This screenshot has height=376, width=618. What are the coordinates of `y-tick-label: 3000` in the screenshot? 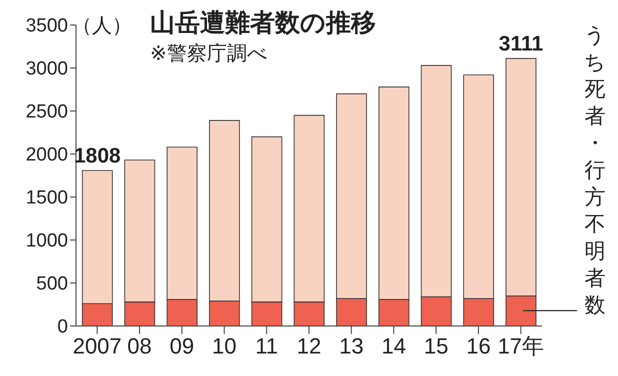 It's located at (47, 69).